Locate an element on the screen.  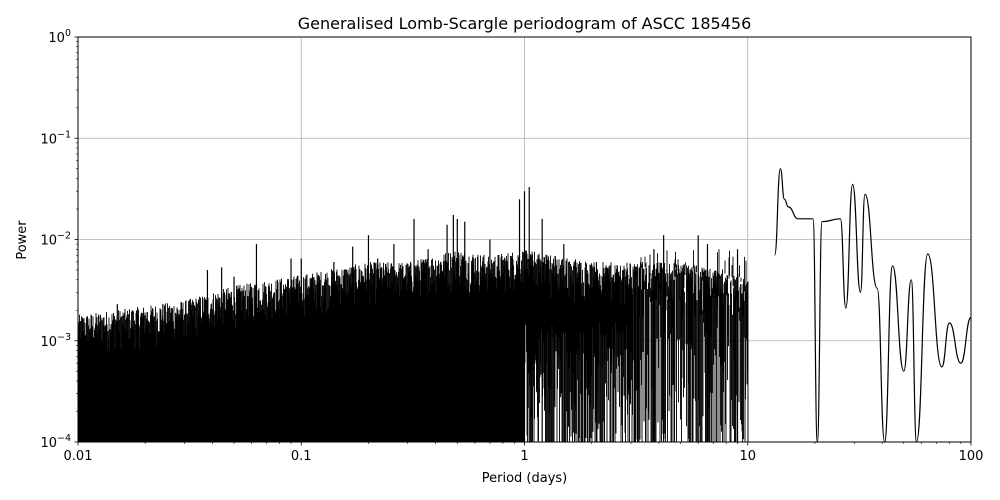
periodogram-long-period-curve is located at coordinates (873, 305).